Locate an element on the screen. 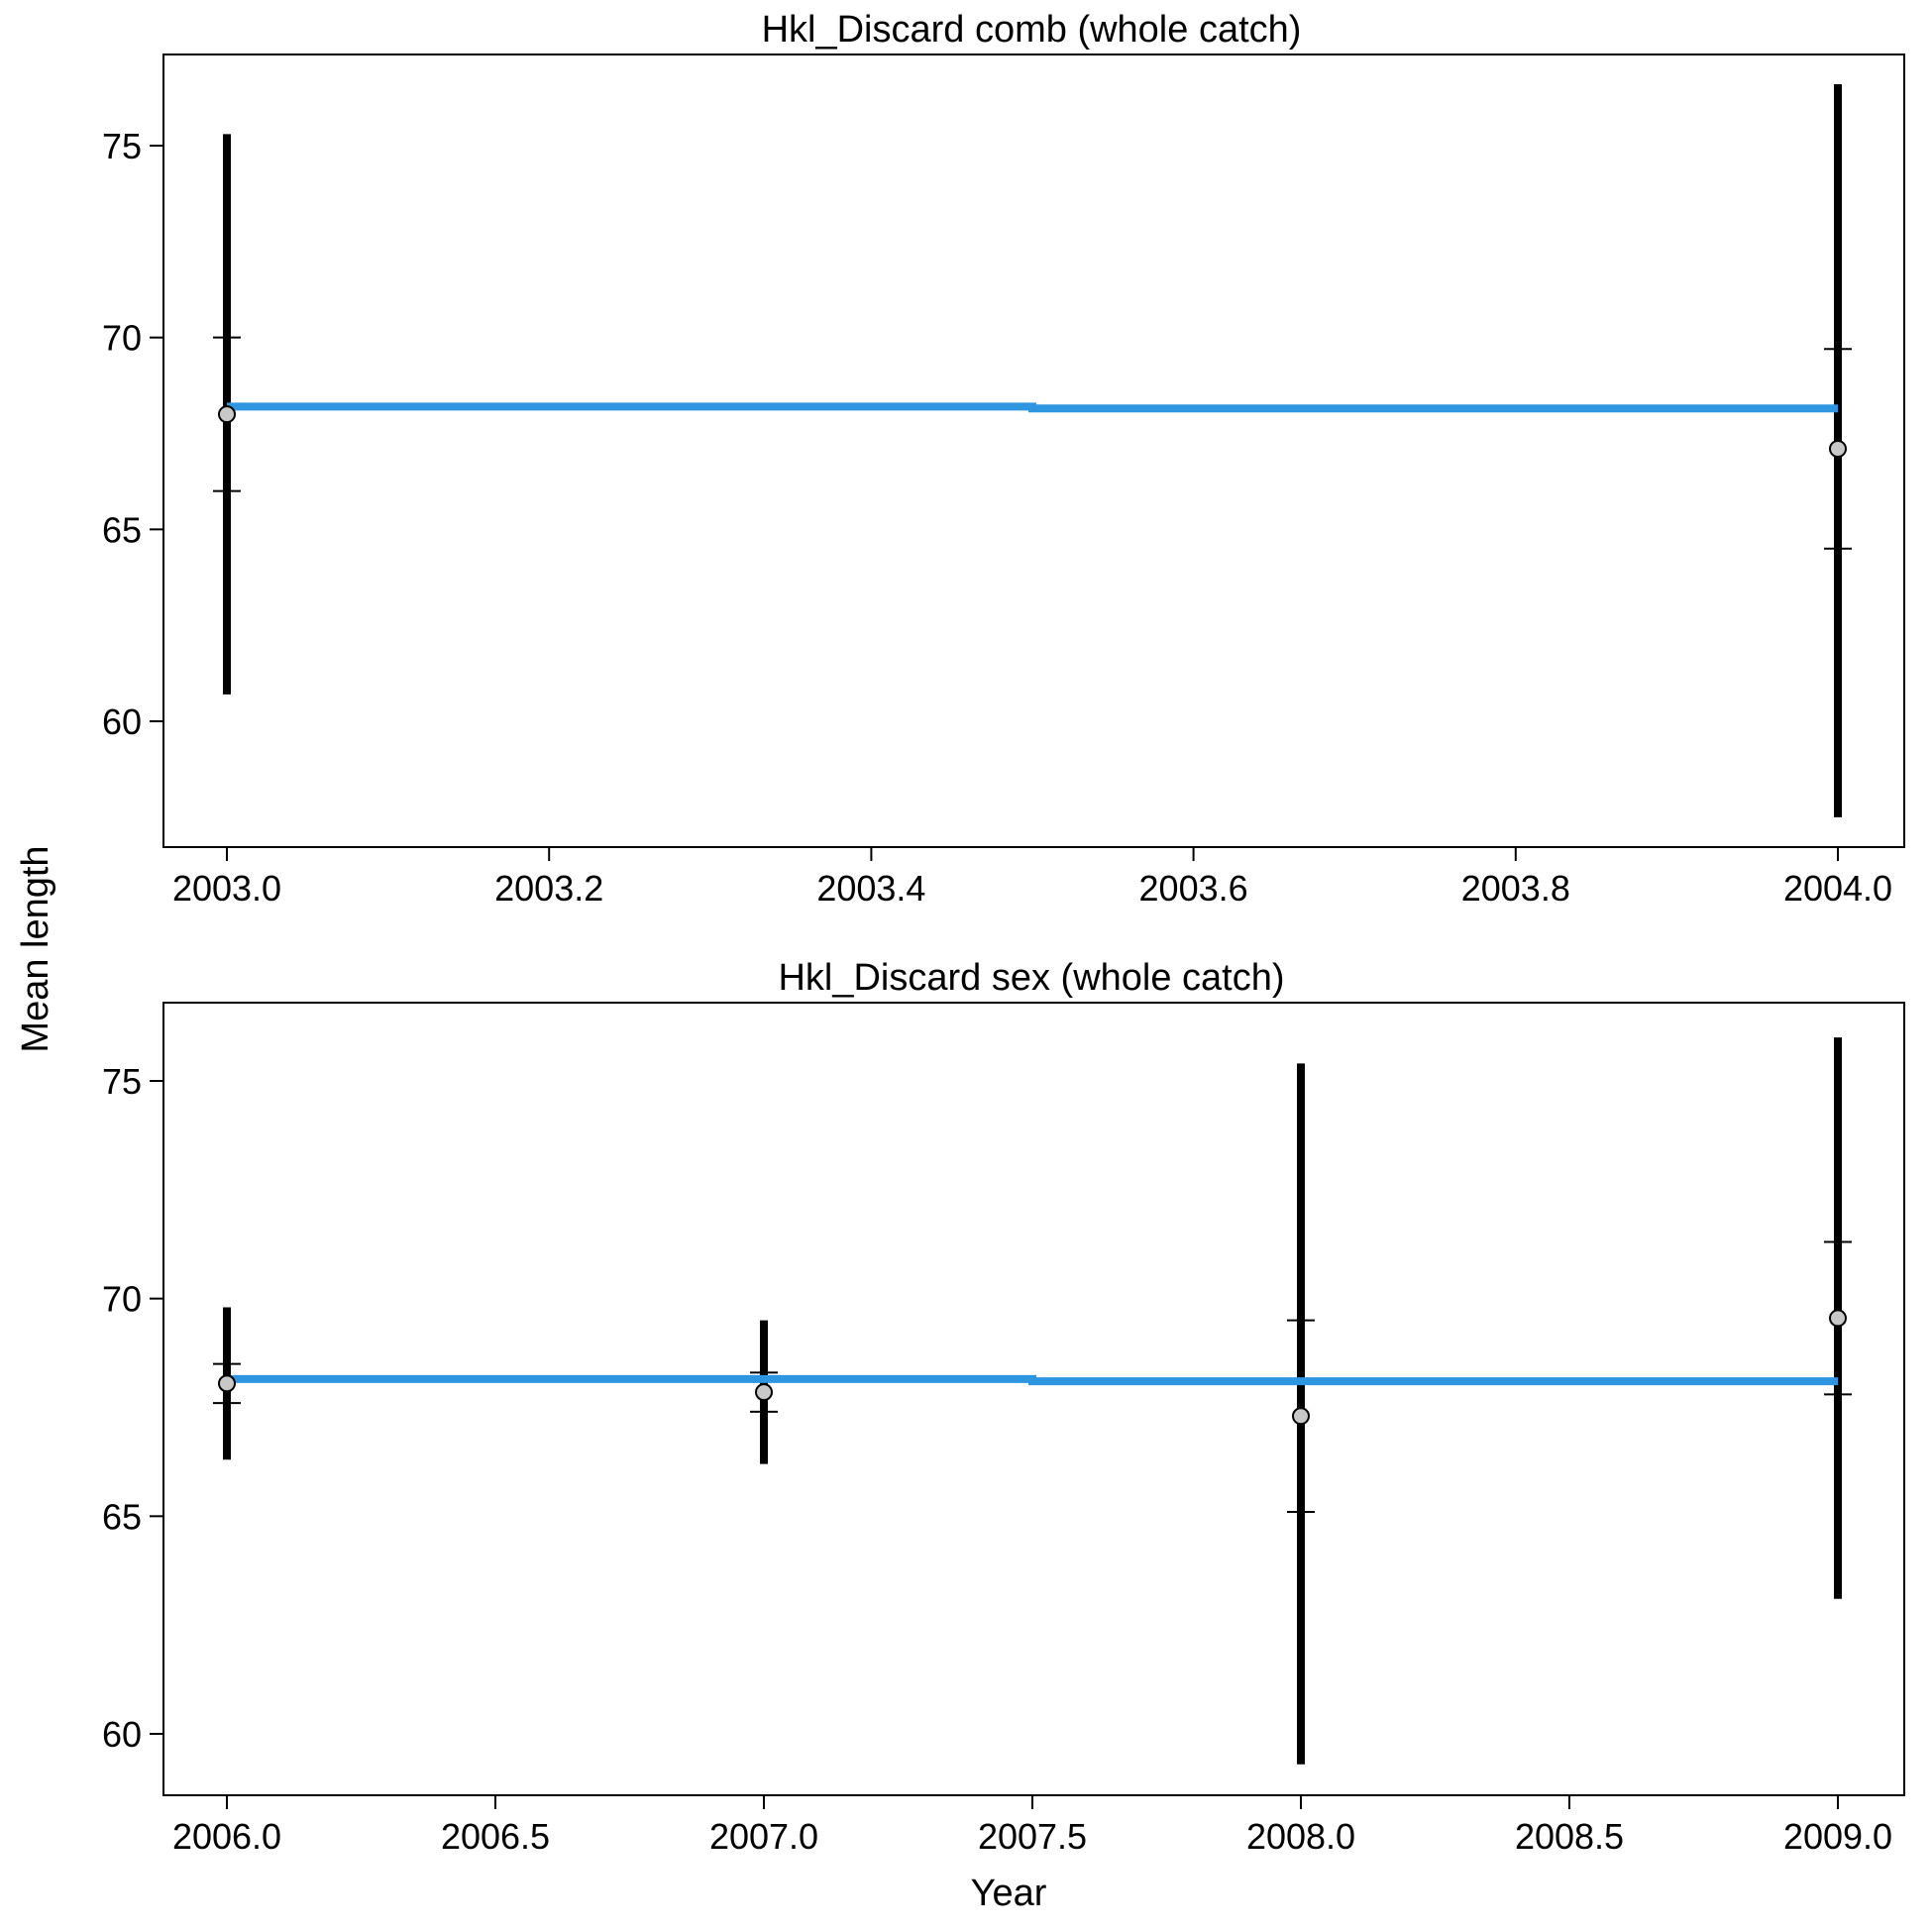 This screenshot has height=1932, width=1932. x-tick-label: 2008.5 is located at coordinates (1569, 1836).